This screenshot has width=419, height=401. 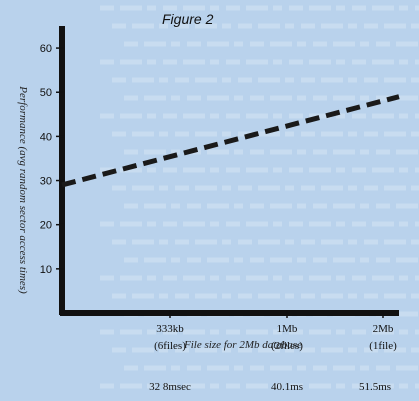 What do you see at coordinates (46, 270) in the screenshot?
I see `y-tick-label: 10` at bounding box center [46, 270].